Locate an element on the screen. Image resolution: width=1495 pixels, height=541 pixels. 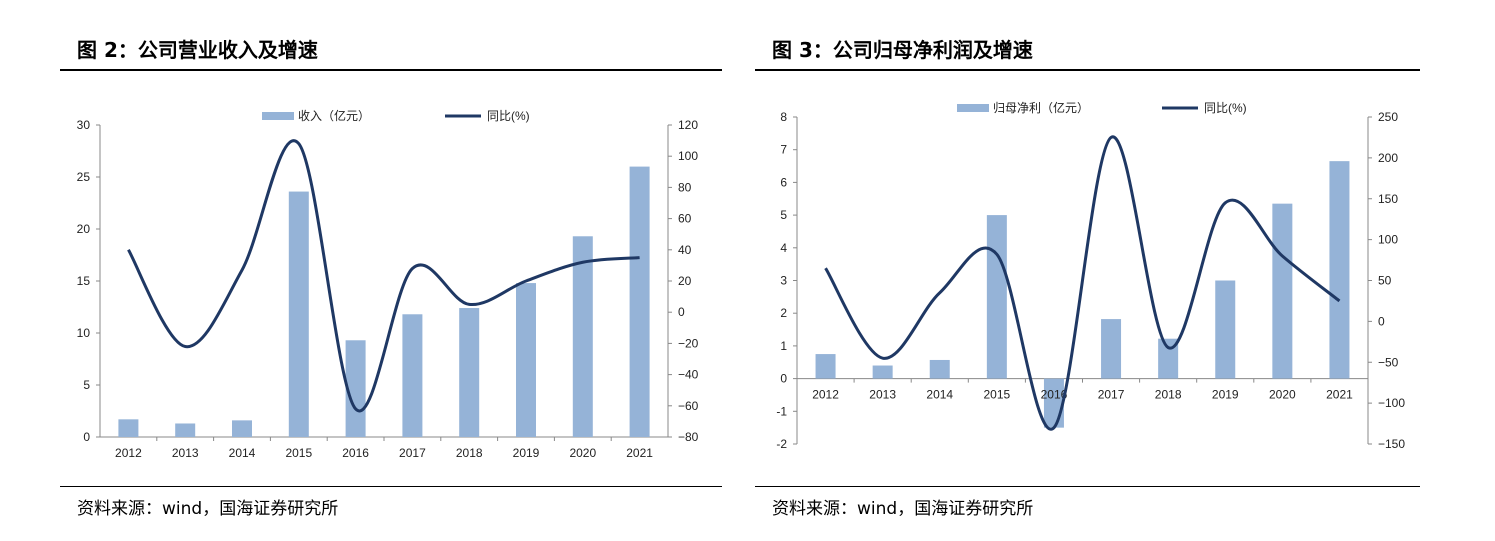
chart-title-profit: 图 3：公司归母净利润及增速 is located at coordinates (902, 50).